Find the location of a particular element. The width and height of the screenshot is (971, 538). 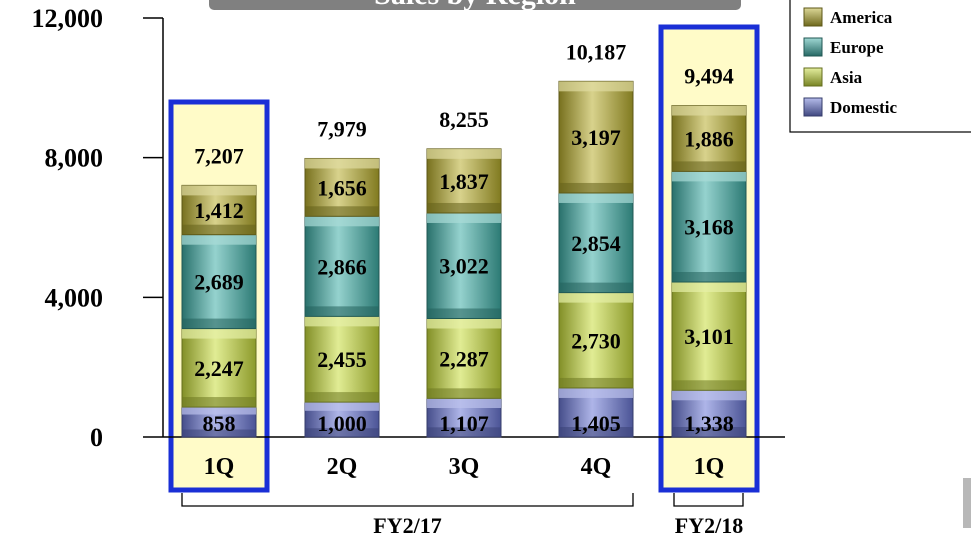

segment-value-label: 2,689 is located at coordinates (219, 282).